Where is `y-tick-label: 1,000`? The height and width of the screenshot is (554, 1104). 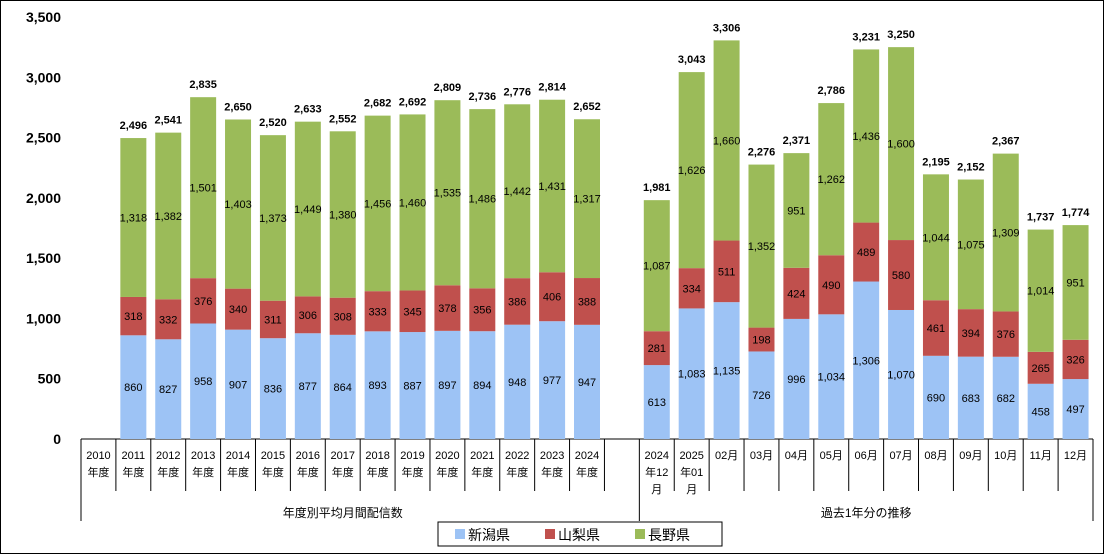 y-tick-label: 1,000 is located at coordinates (43, 318).